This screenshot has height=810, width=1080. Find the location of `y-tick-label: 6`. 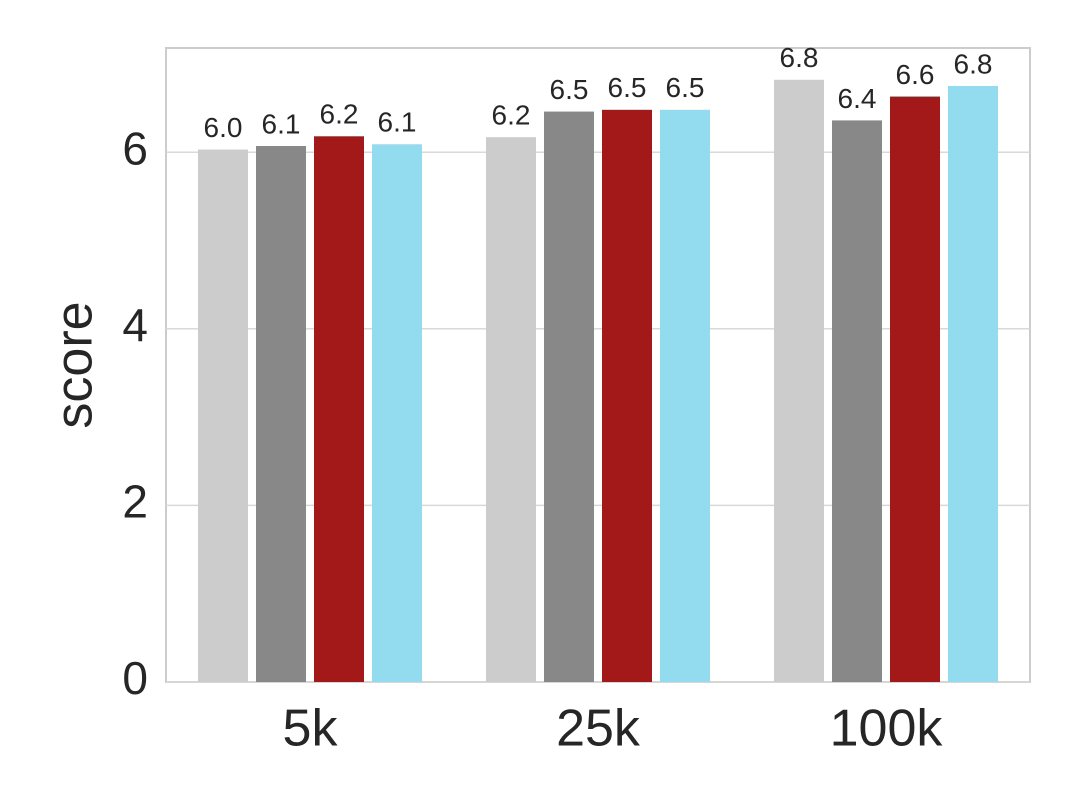

y-tick-label: 6 is located at coordinates (135, 148).